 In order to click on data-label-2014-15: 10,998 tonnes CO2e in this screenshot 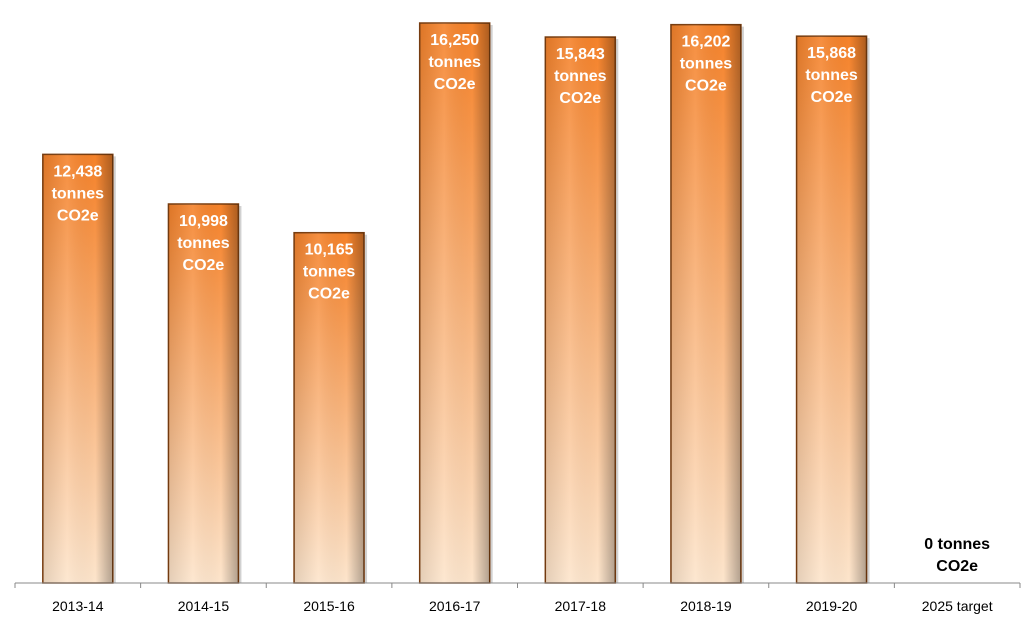, I will do `click(203, 243)`.